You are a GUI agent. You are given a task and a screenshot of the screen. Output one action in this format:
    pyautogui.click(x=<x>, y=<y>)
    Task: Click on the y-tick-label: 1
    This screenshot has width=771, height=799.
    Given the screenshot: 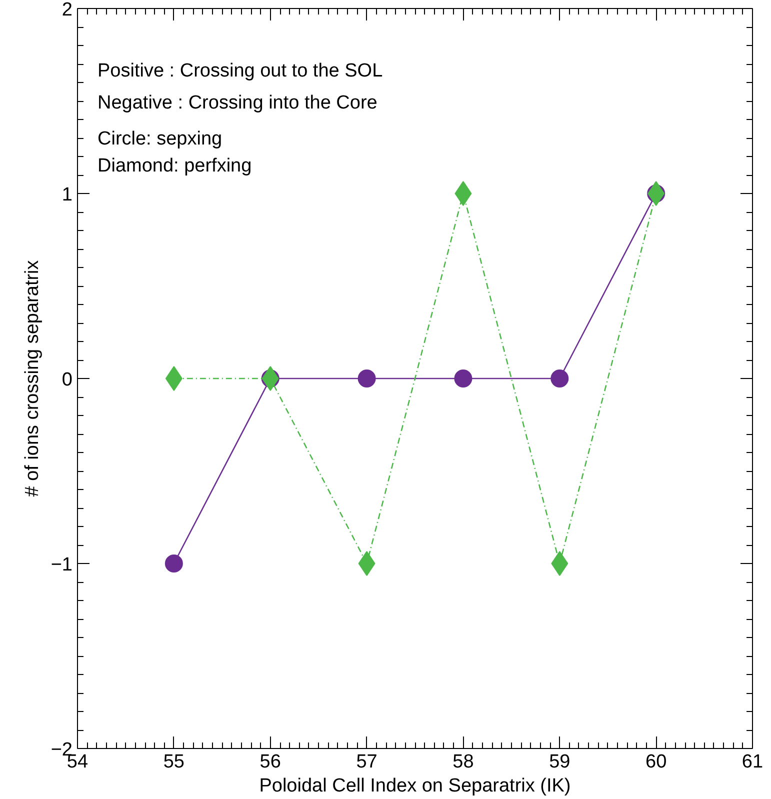 What is the action you would take?
    pyautogui.click(x=67, y=195)
    